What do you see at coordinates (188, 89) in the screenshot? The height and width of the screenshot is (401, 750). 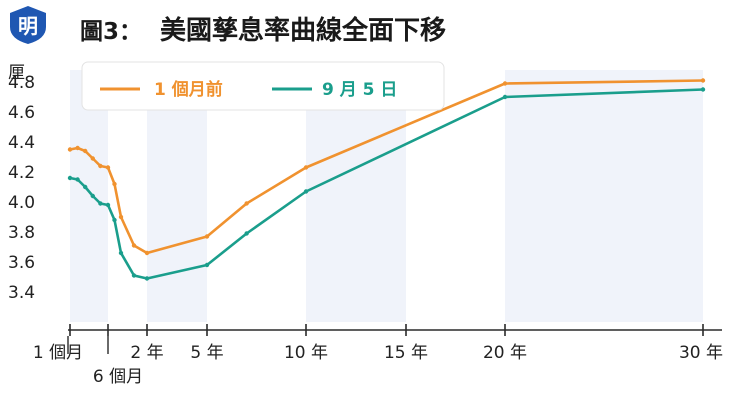 I see `legend-label-1: 1 個月前` at bounding box center [188, 89].